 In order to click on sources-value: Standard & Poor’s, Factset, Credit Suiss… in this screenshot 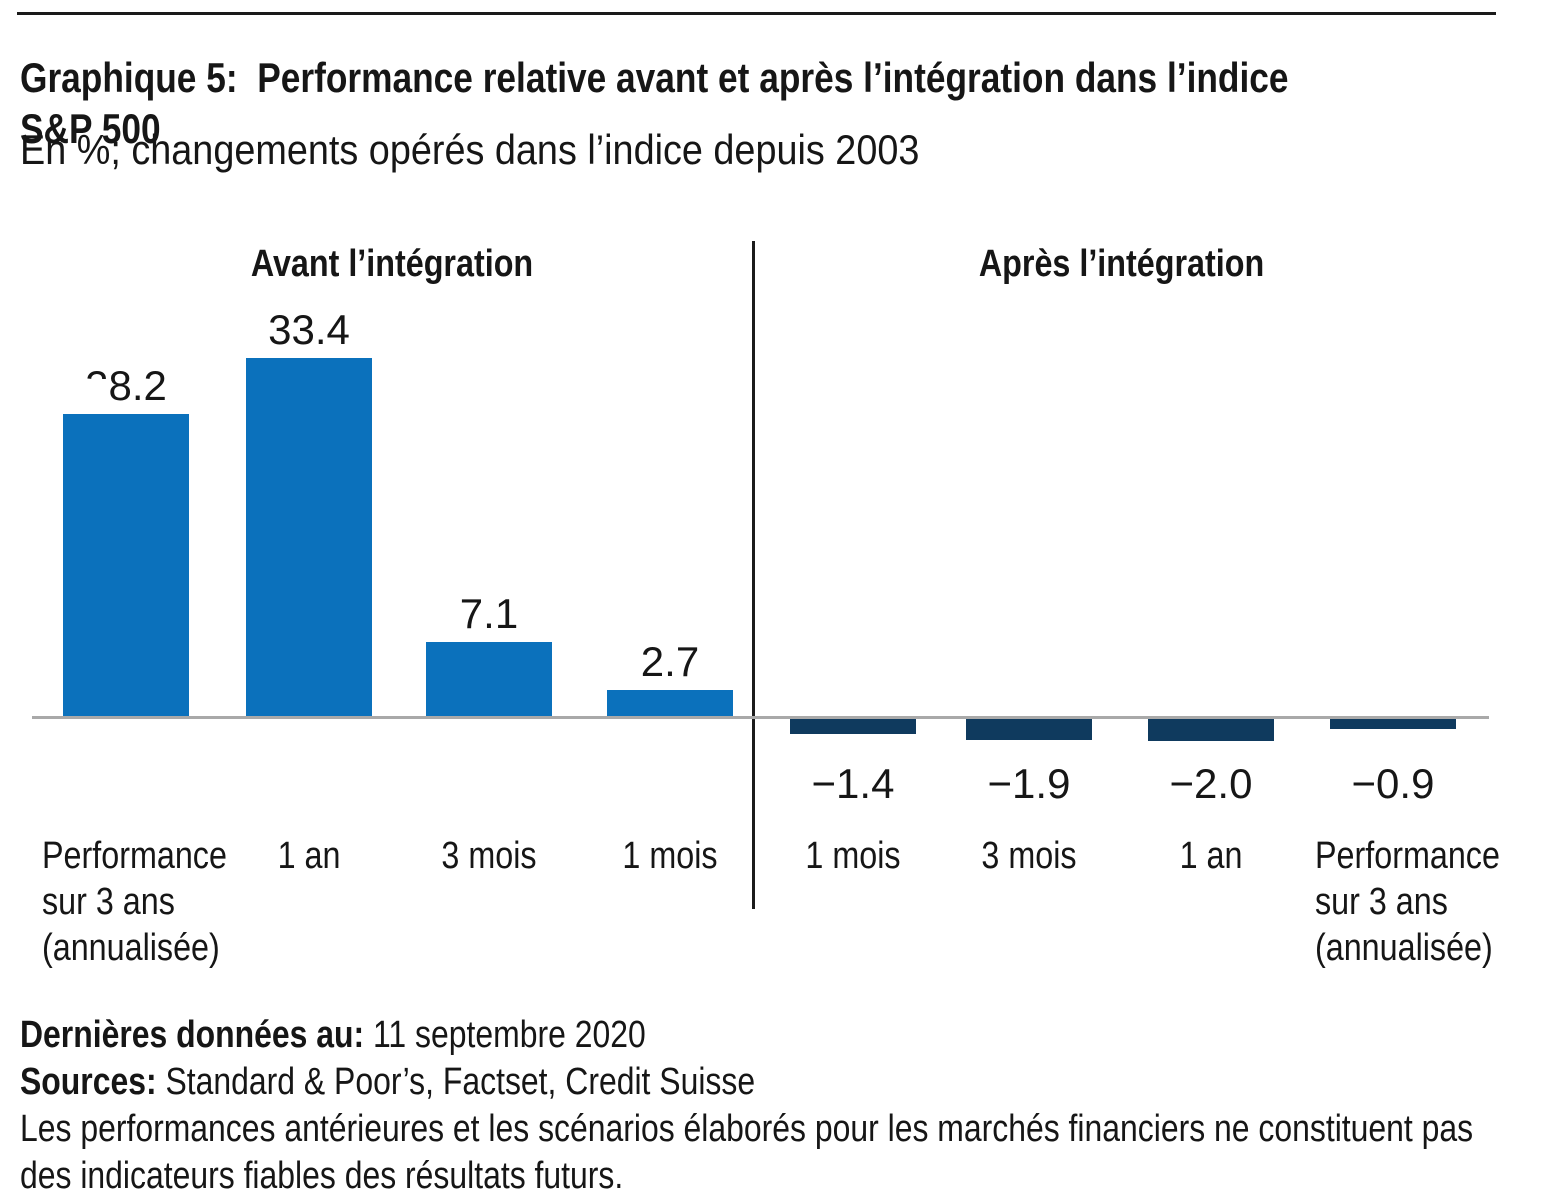, I will do `click(460, 1082)`.